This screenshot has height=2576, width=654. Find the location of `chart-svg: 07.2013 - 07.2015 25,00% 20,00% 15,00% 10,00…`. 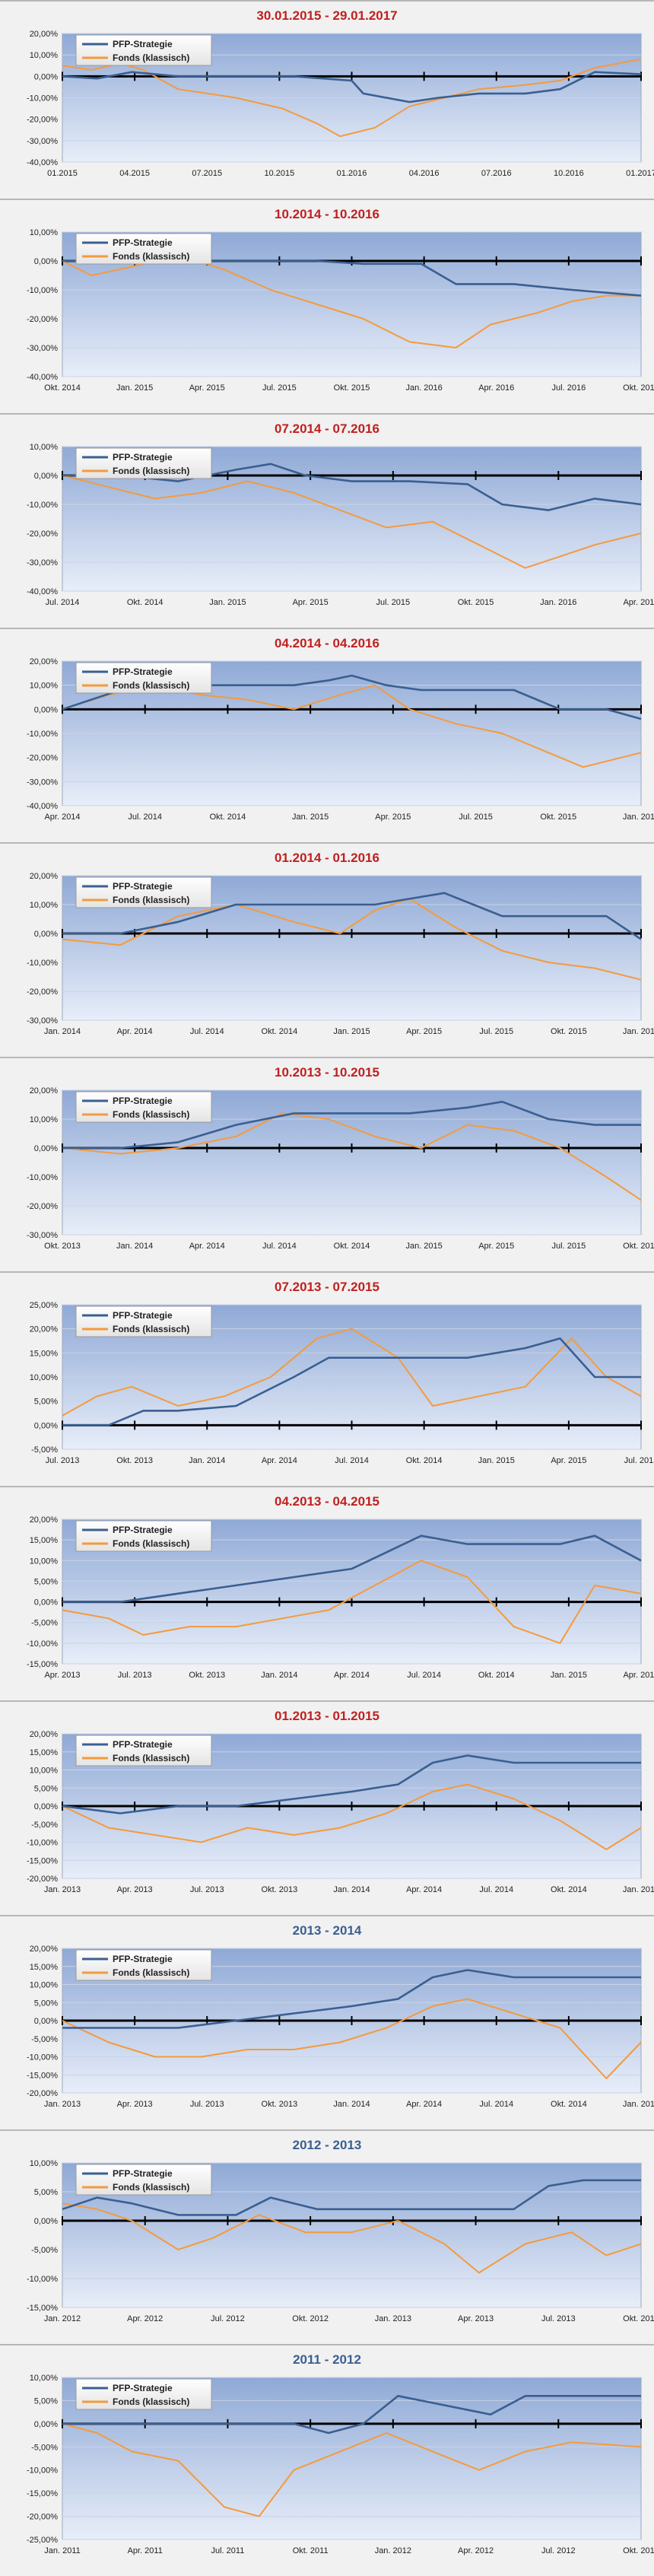

chart-svg: 07.2013 - 07.2015 25,00% 20,00% 15,00% 10,00… is located at coordinates (342, 1372).